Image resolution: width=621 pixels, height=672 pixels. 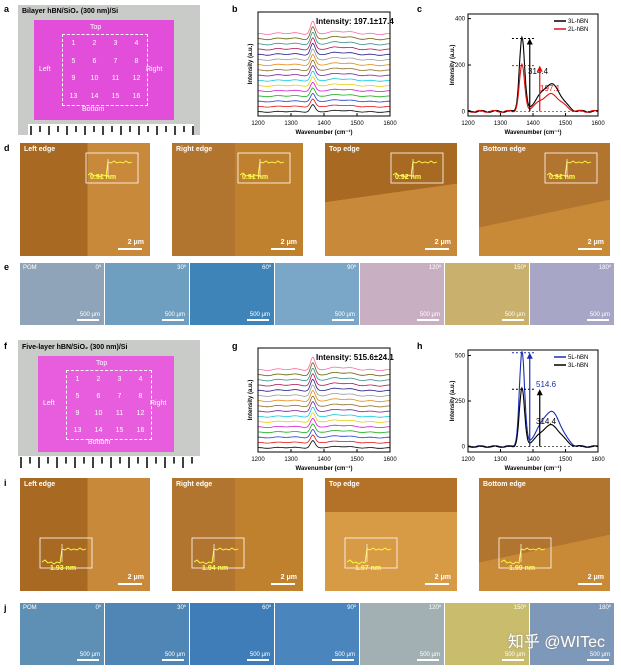 What do you see at coordinates (578, 358) in the screenshot?
I see `legend-entry: 5L-hBN` at bounding box center [578, 358].